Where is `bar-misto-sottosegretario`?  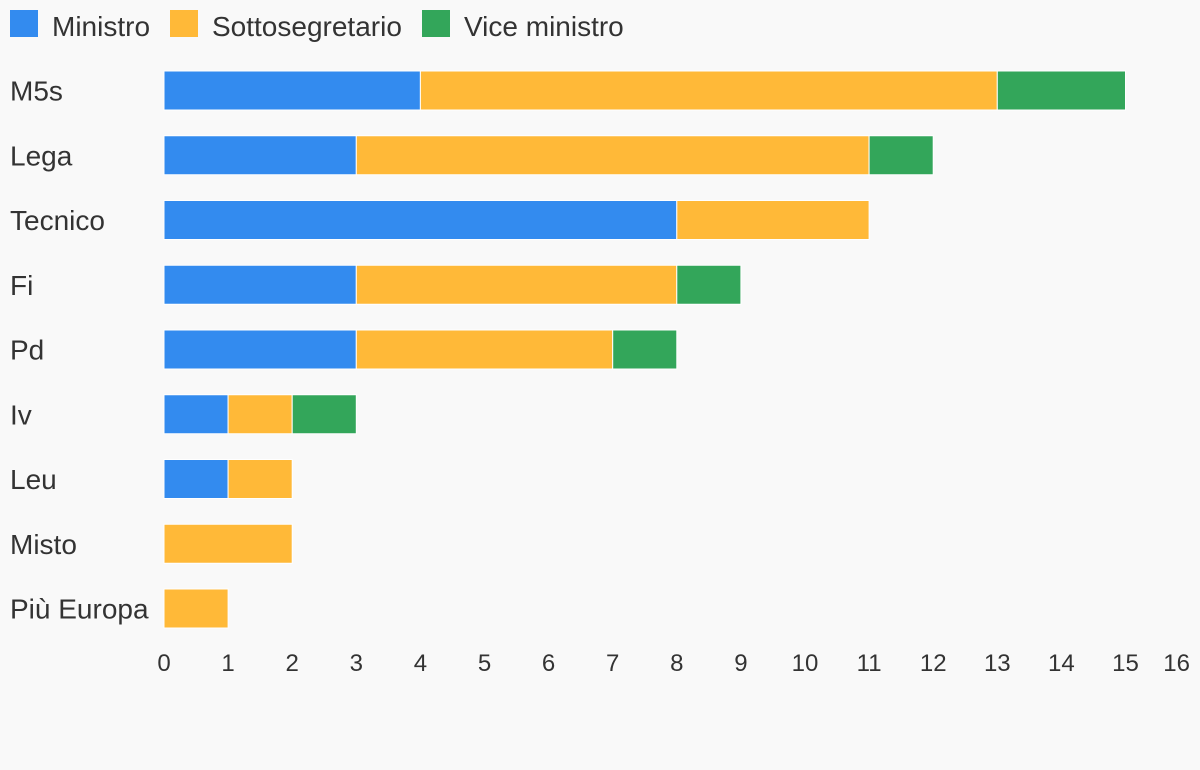 bar-misto-sottosegretario is located at coordinates (228, 543).